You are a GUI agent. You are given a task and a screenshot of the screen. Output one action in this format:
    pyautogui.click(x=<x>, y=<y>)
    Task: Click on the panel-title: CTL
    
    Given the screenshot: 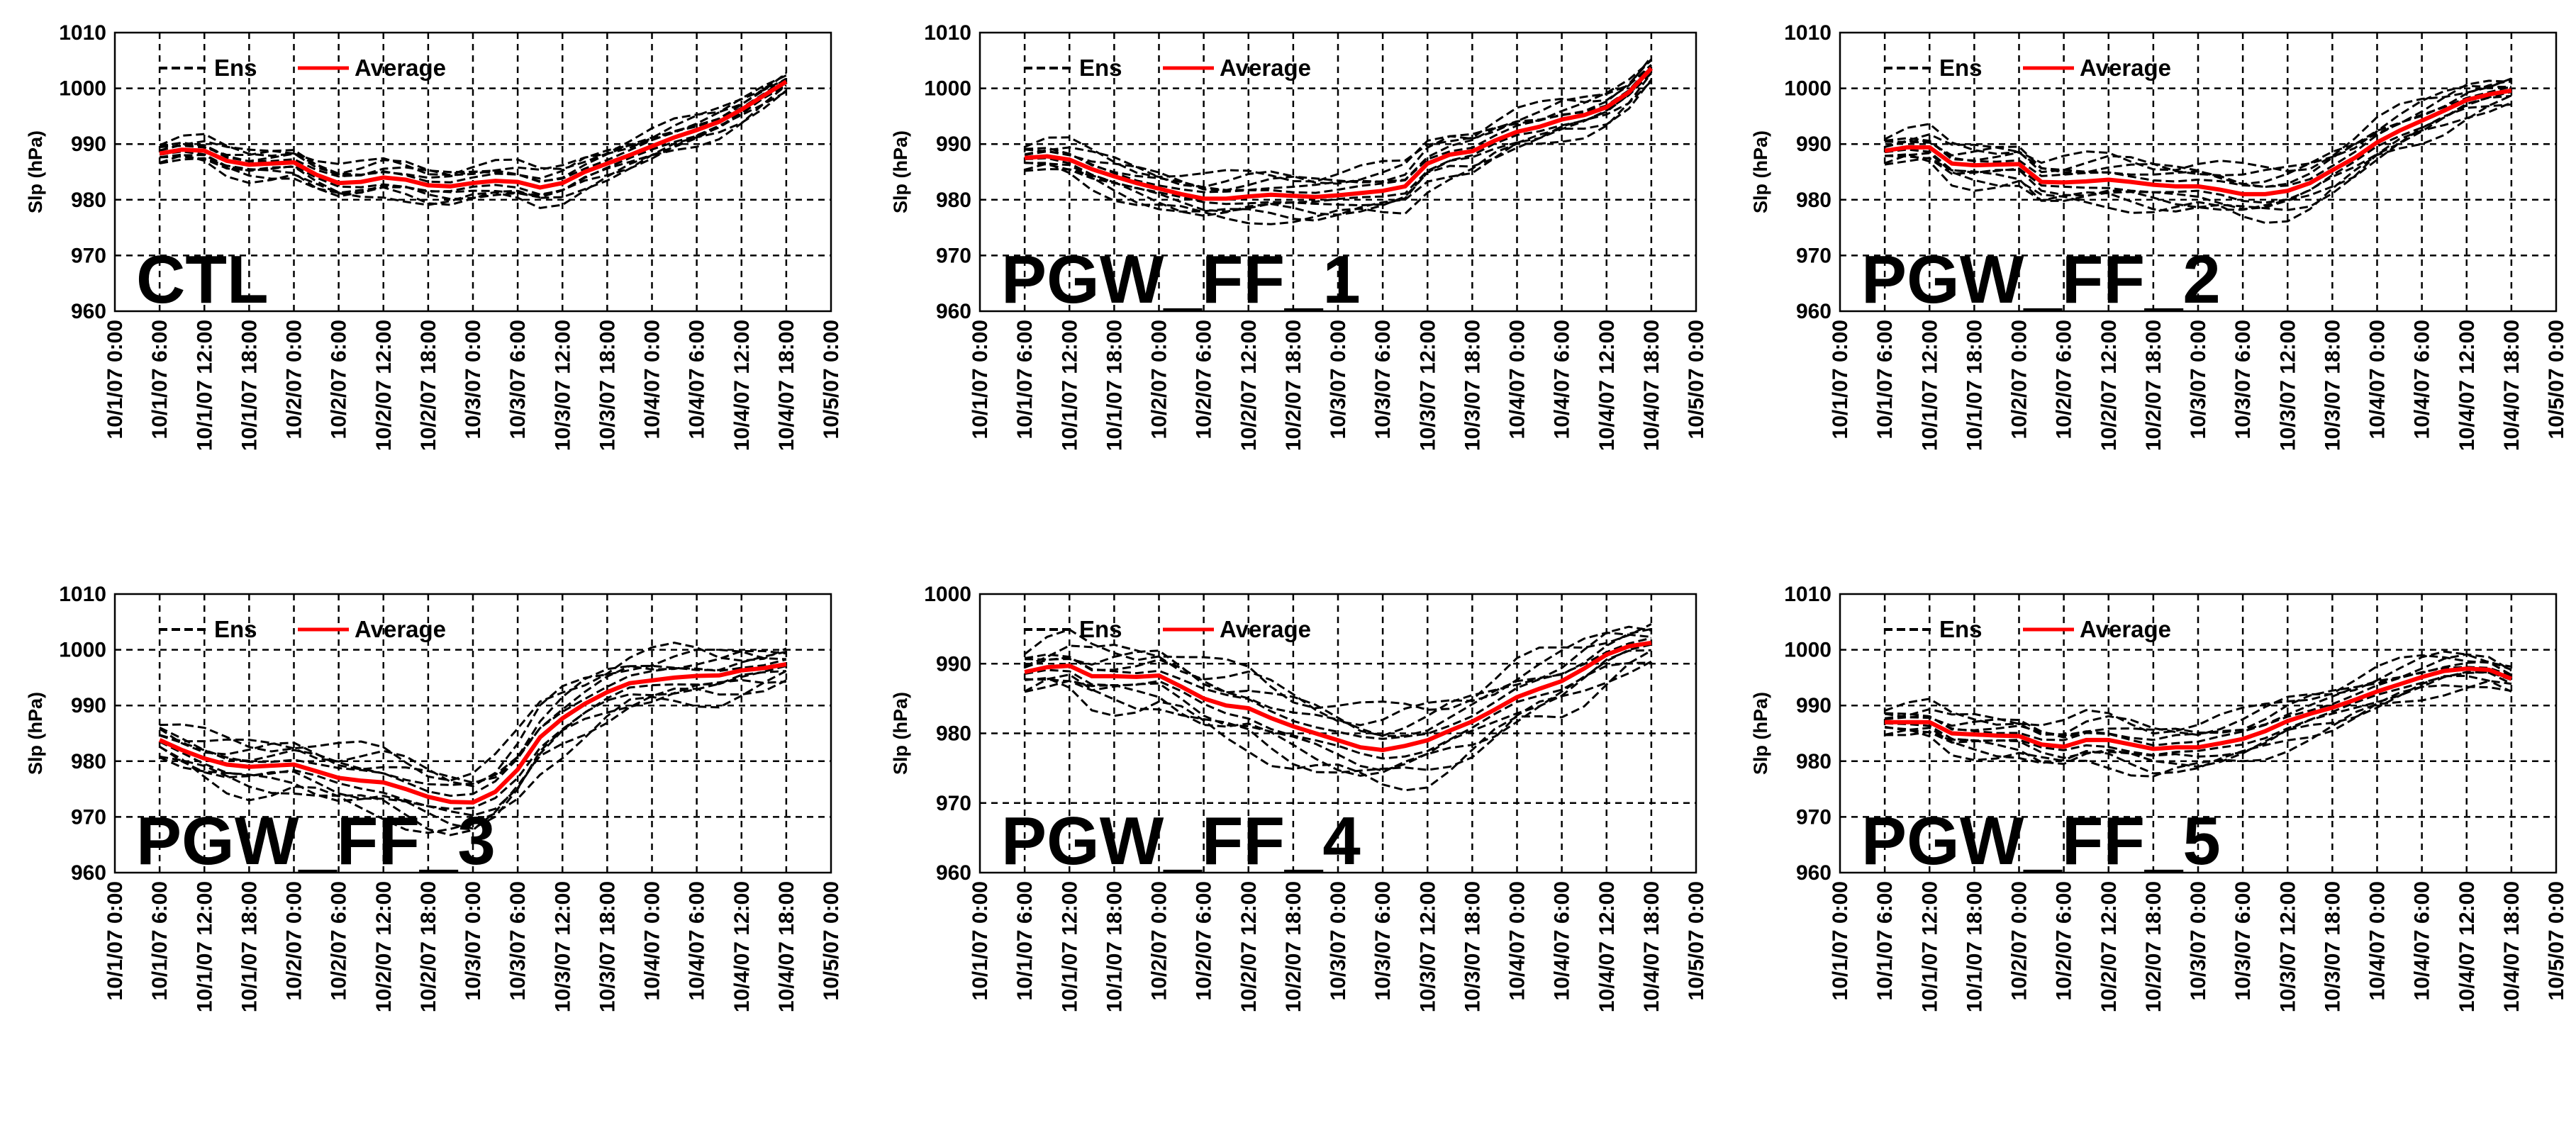 What is the action you would take?
    pyautogui.click(x=202, y=280)
    